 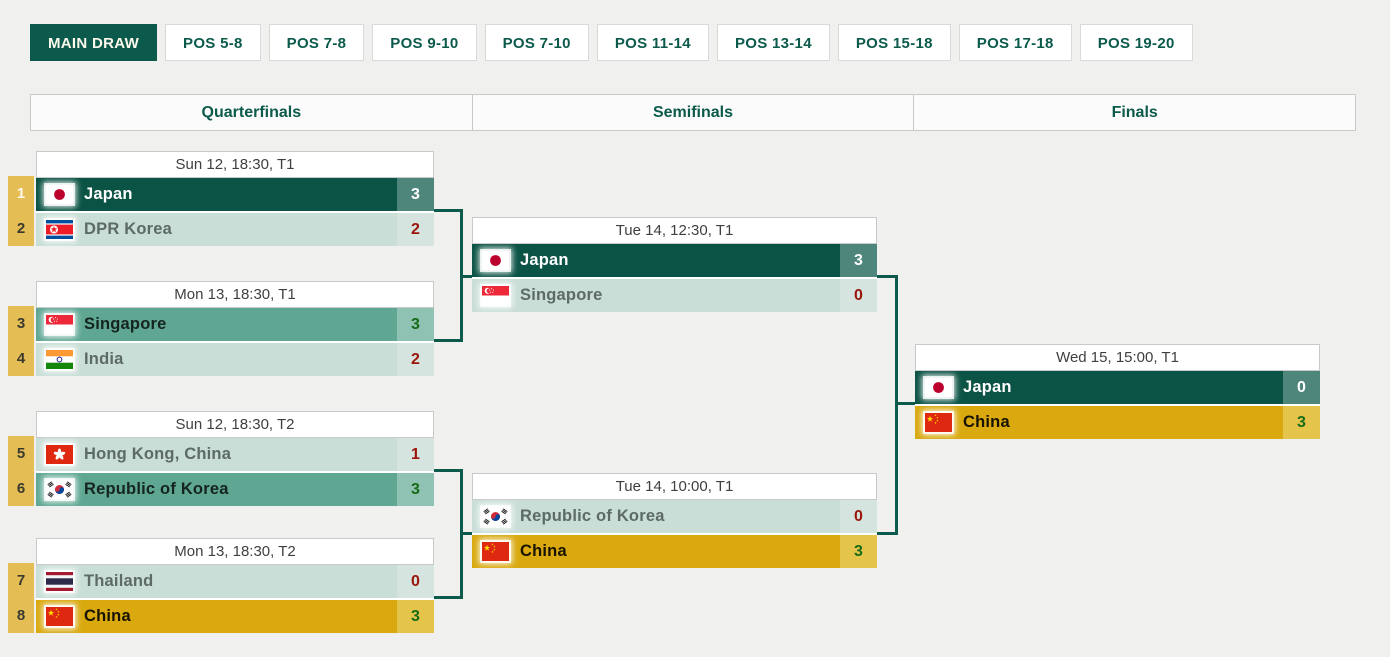 I want to click on tab-pos-11-14: POS 11-14, so click(x=652, y=42).